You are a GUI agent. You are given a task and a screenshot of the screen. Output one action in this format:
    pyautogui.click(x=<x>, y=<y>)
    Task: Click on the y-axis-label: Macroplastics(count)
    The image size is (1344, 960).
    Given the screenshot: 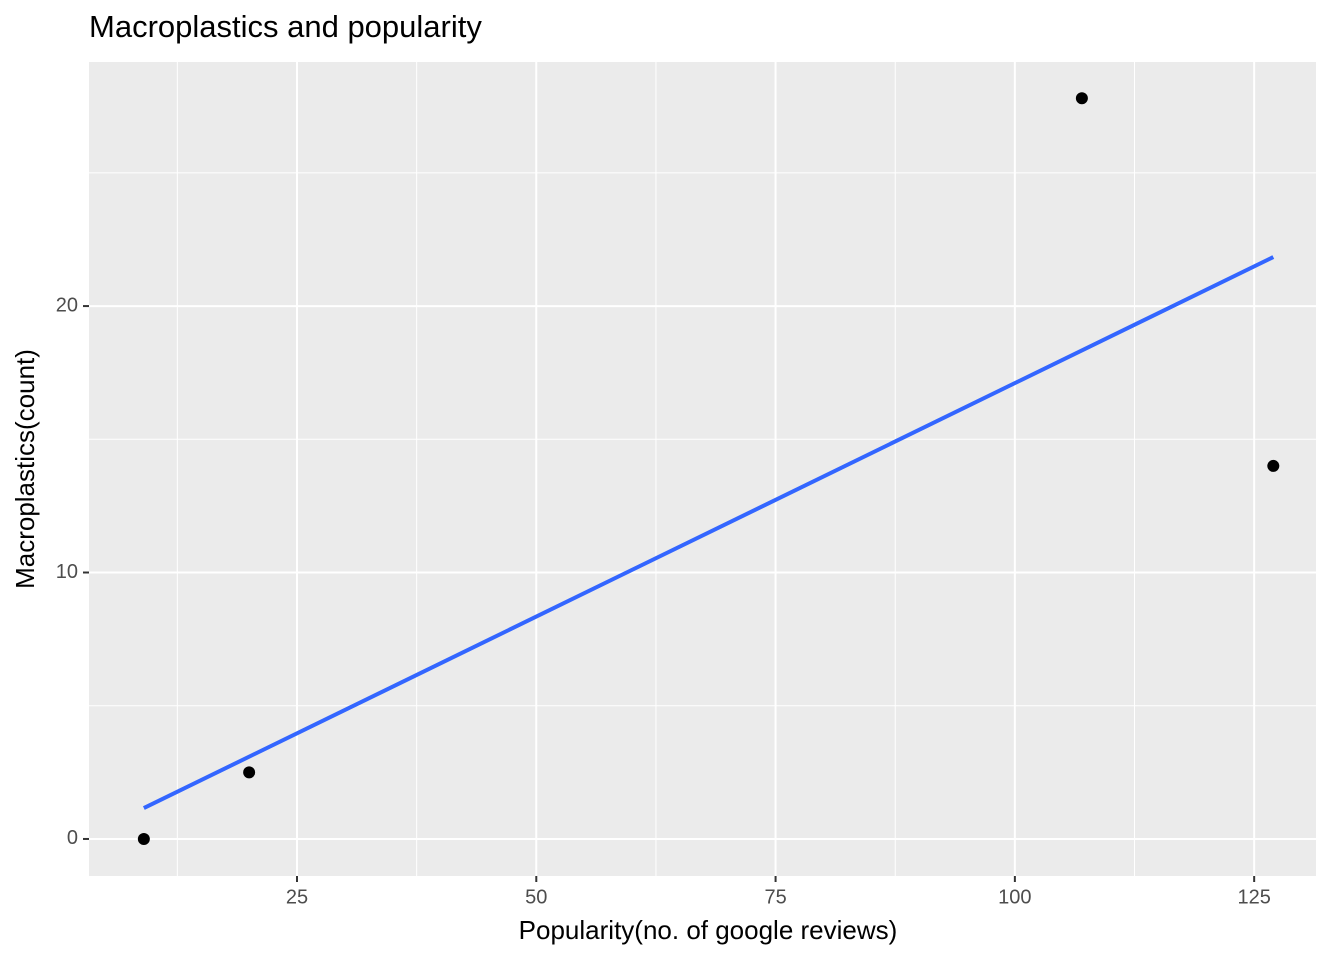 What is the action you would take?
    pyautogui.click(x=25, y=469)
    